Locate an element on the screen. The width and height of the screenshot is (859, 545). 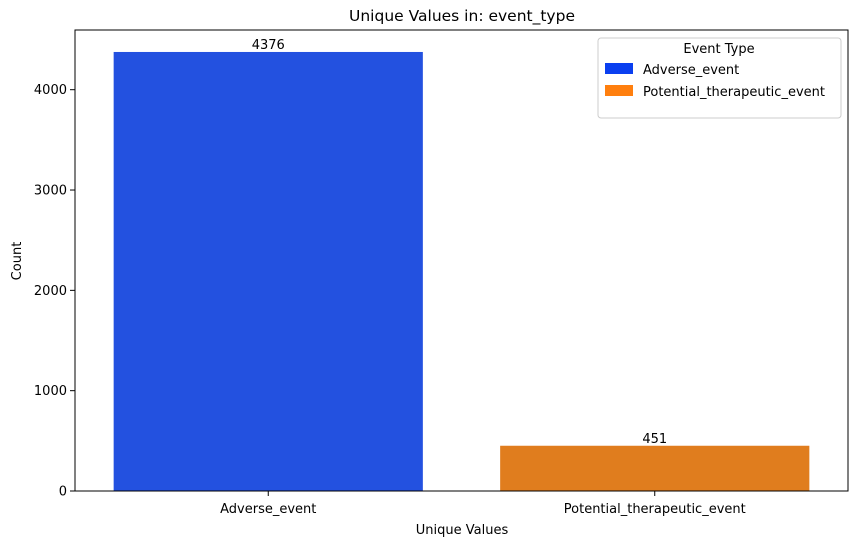
legend-label-adverse-event: Adverse_event is located at coordinates (691, 70).